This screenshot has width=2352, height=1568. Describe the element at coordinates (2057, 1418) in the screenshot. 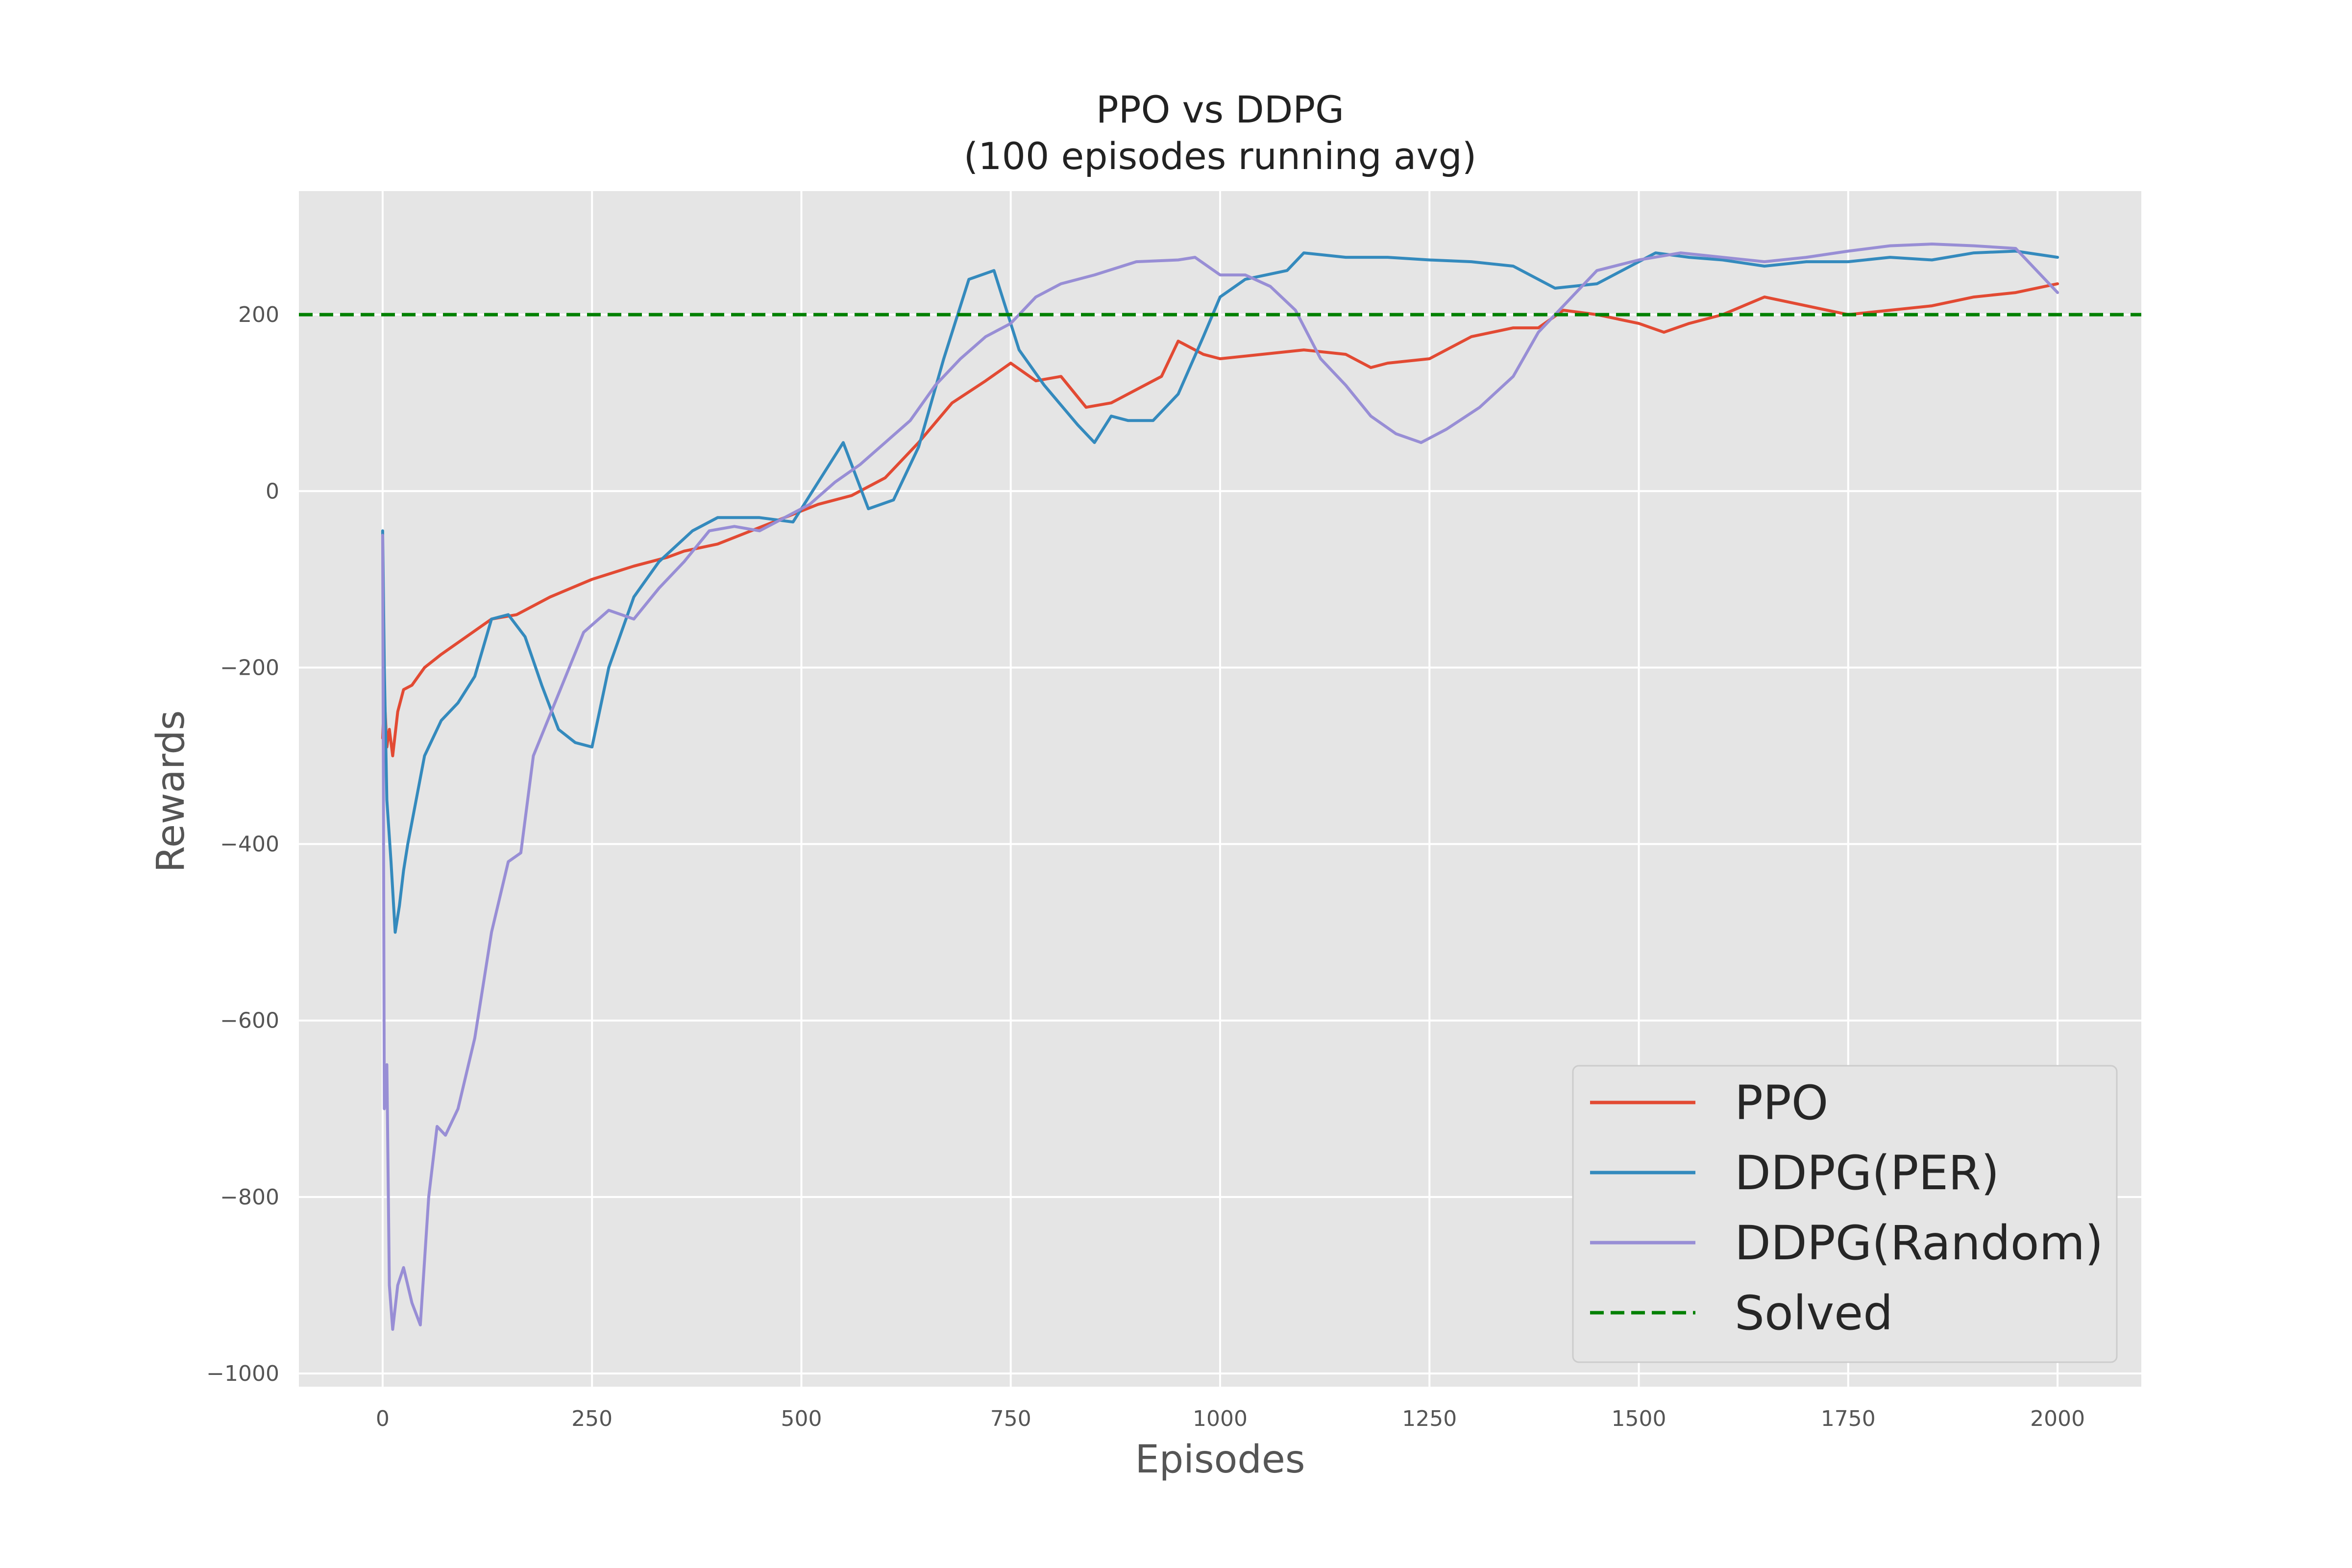

I see `x-tick-label: 2000` at that location.